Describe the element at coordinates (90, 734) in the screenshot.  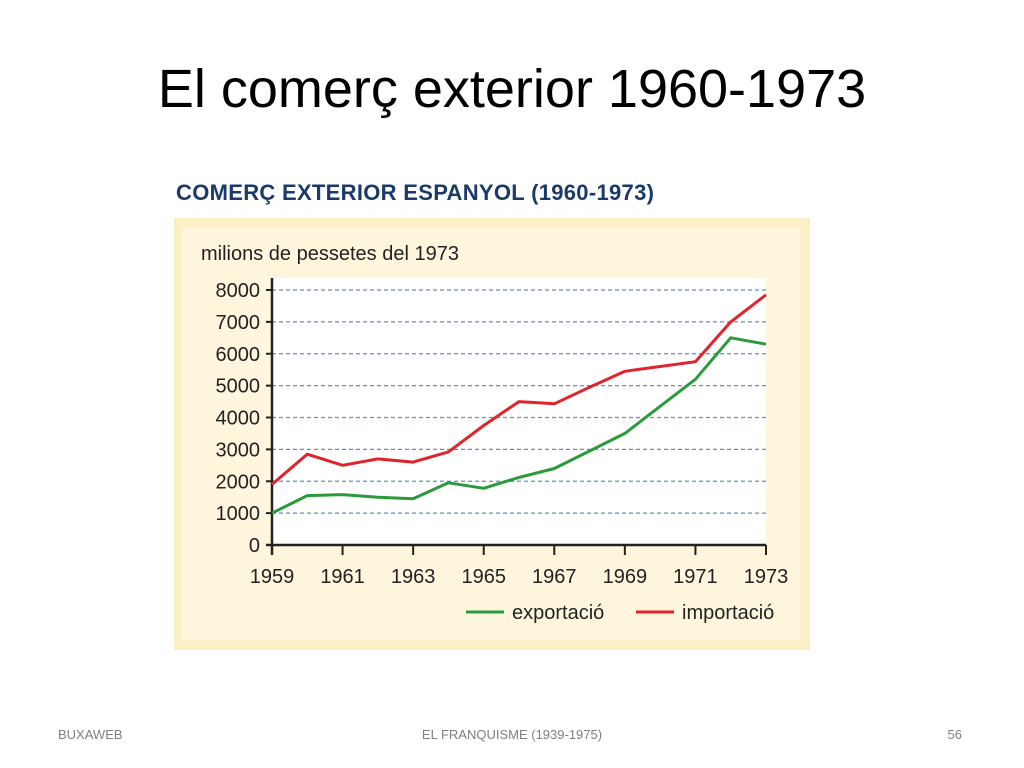
I see `footer-source: BUXAWEB` at that location.